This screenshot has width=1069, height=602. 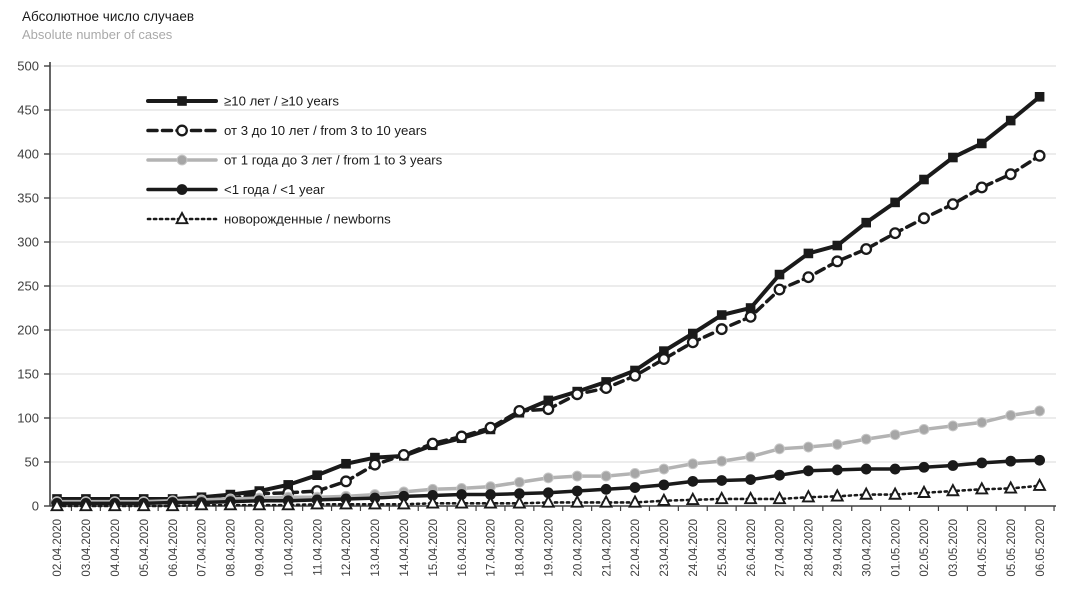 I want to click on y-tick-label: 0, so click(x=35, y=506).